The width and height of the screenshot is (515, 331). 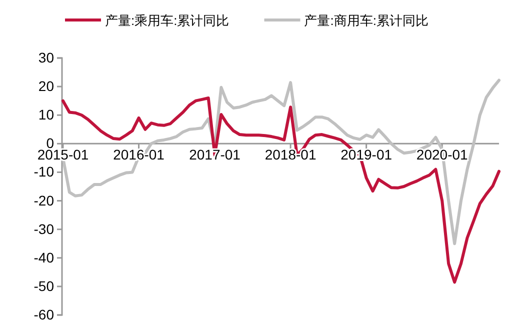 What do you see at coordinates (46, 57) in the screenshot?
I see `y-tick-label: 30` at bounding box center [46, 57].